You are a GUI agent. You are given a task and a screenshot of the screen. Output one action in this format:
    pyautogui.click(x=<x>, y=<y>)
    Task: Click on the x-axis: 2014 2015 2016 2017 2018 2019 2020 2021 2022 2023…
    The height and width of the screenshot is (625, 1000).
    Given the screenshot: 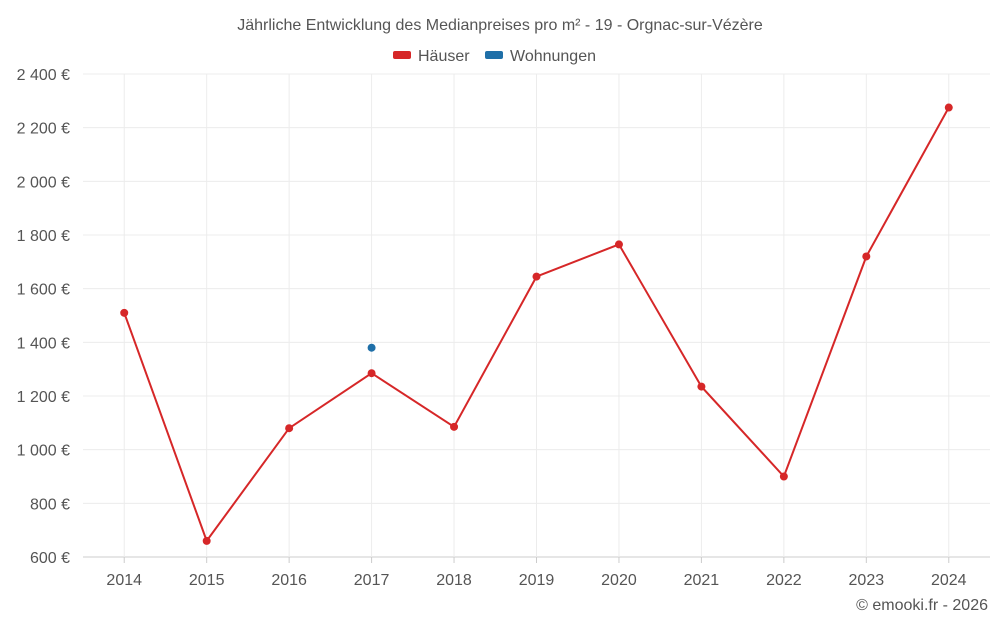 What is the action you would take?
    pyautogui.click(x=536, y=573)
    